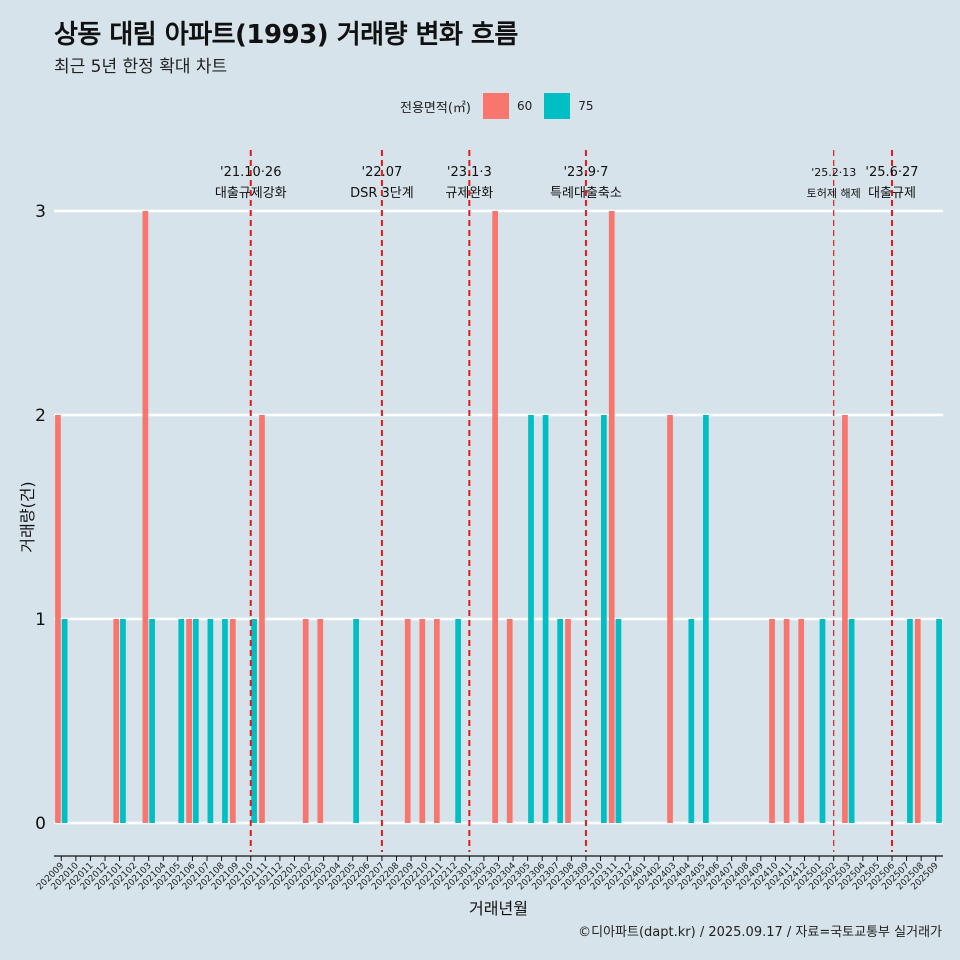 The height and width of the screenshot is (960, 960). Describe the element at coordinates (27, 516) in the screenshot. I see `y-axis-title: 거래량(건)` at that location.